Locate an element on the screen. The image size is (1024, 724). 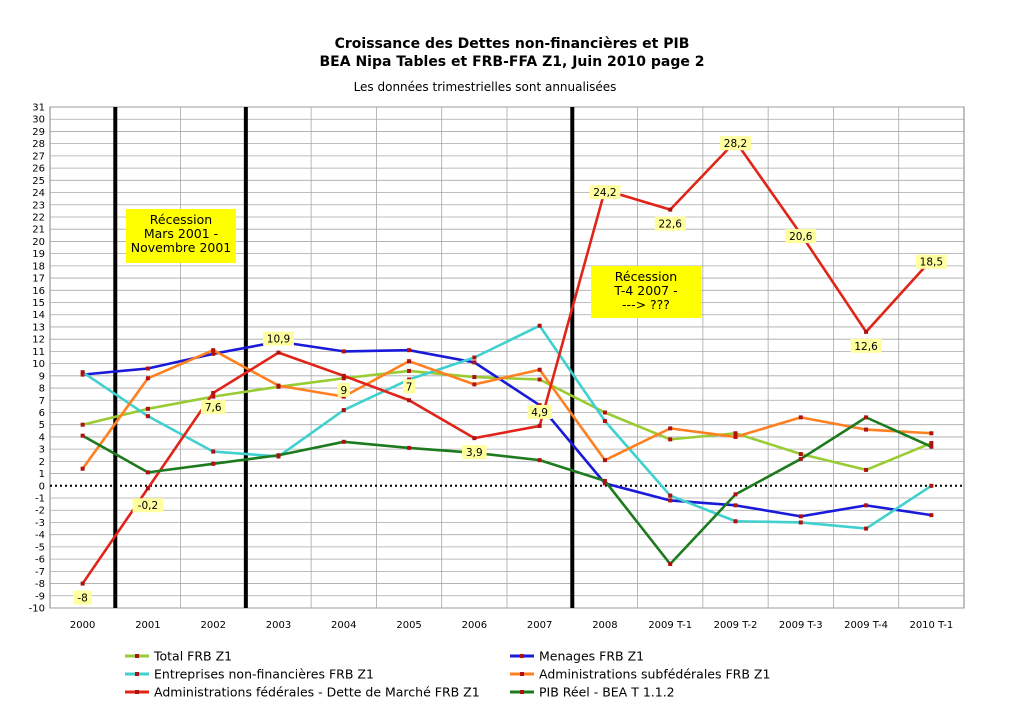
recession-annotation-text: Mars 2001 - is located at coordinates (181, 233).